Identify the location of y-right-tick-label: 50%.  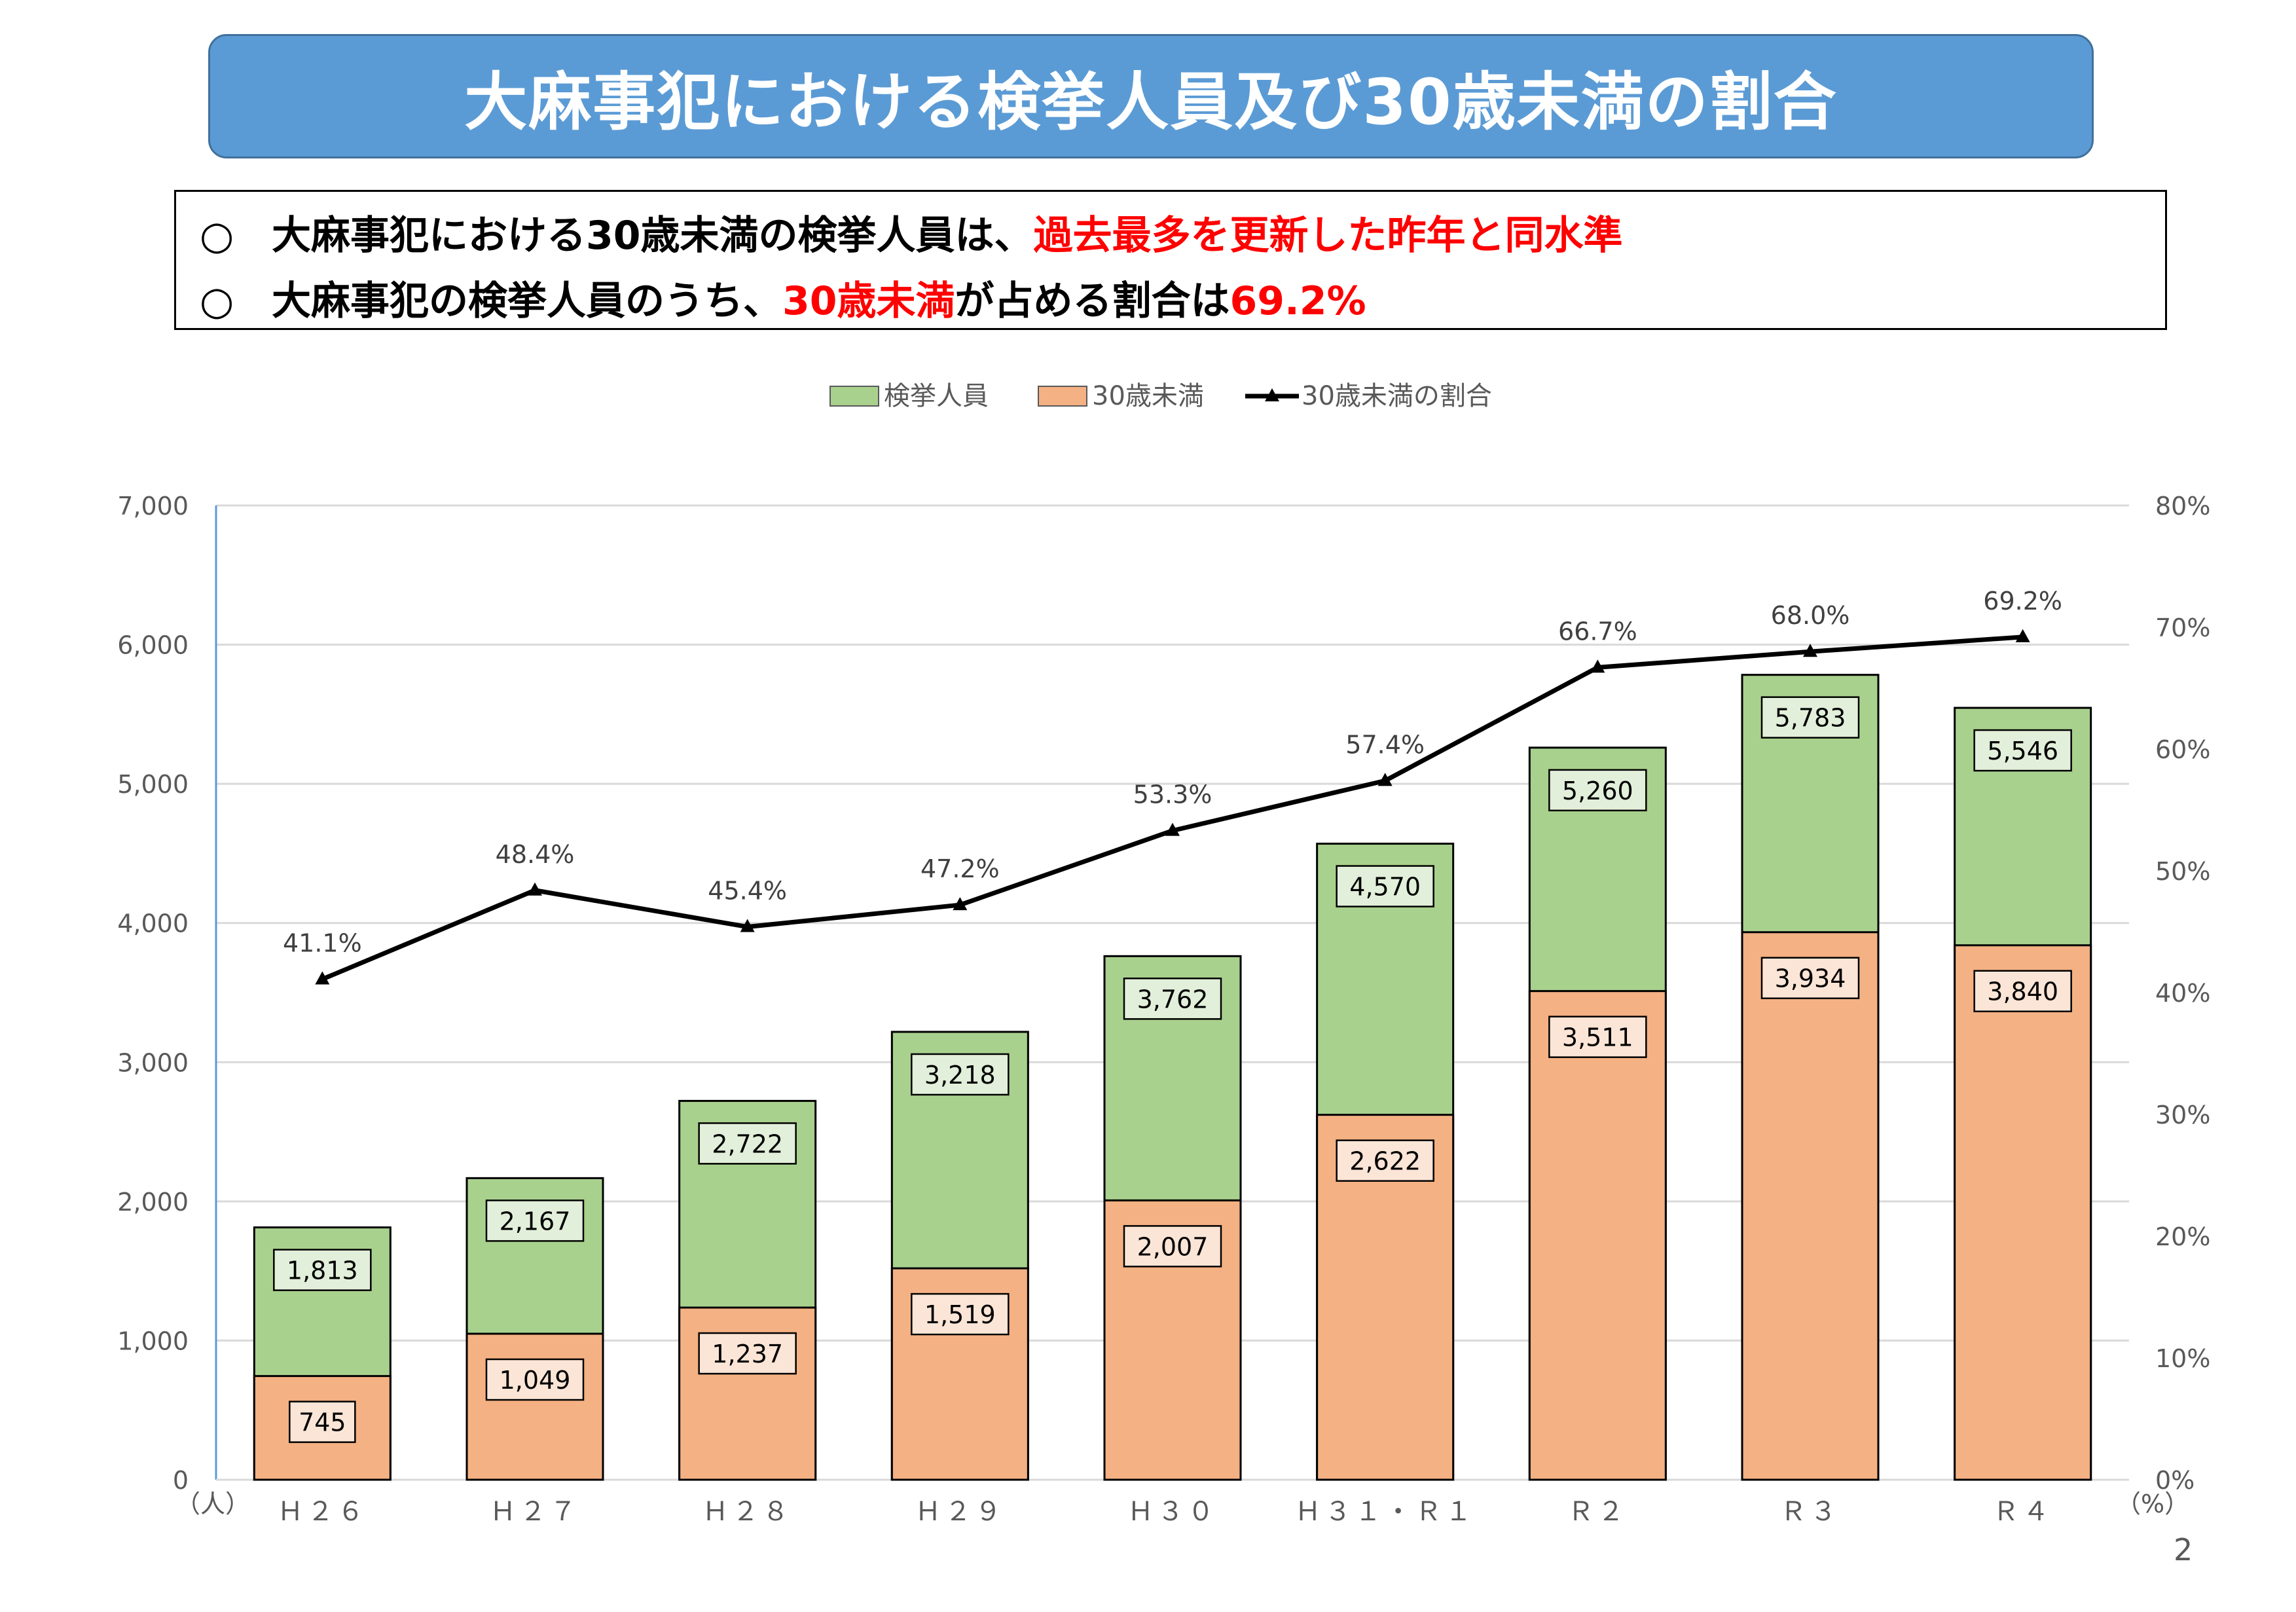
(2182, 871).